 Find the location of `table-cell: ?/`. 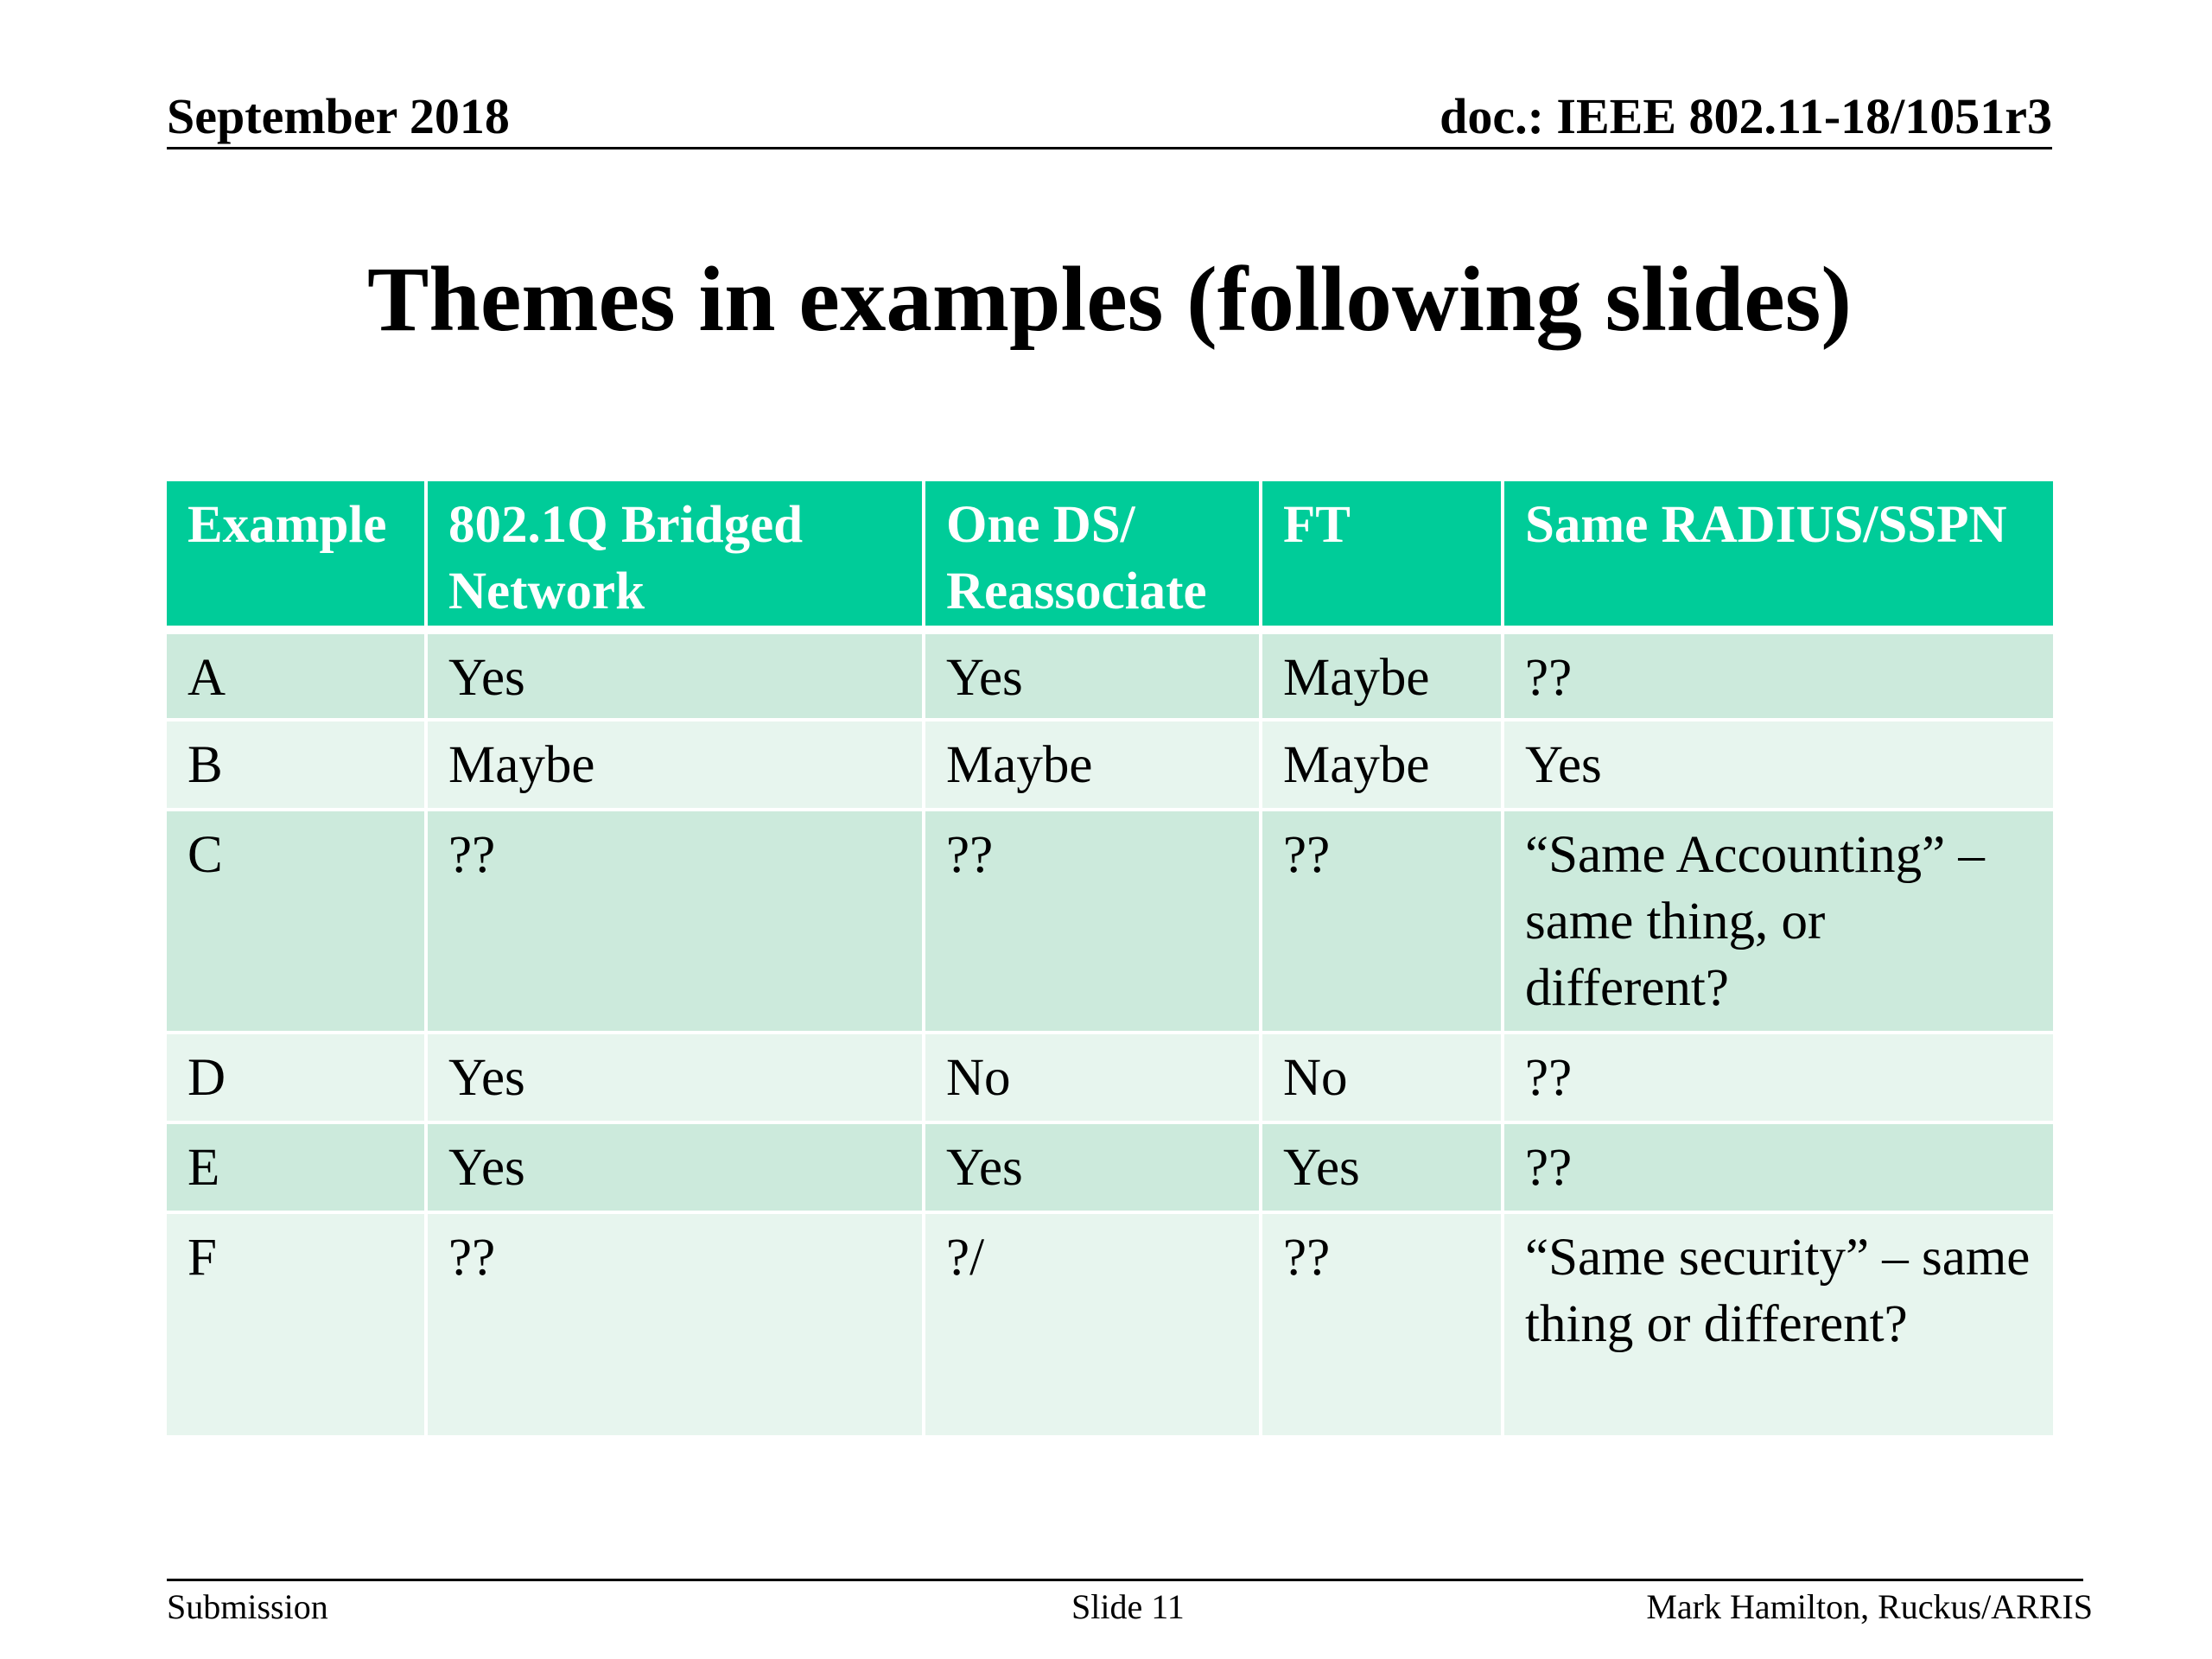

table-cell: ?/ is located at coordinates (1092, 1323).